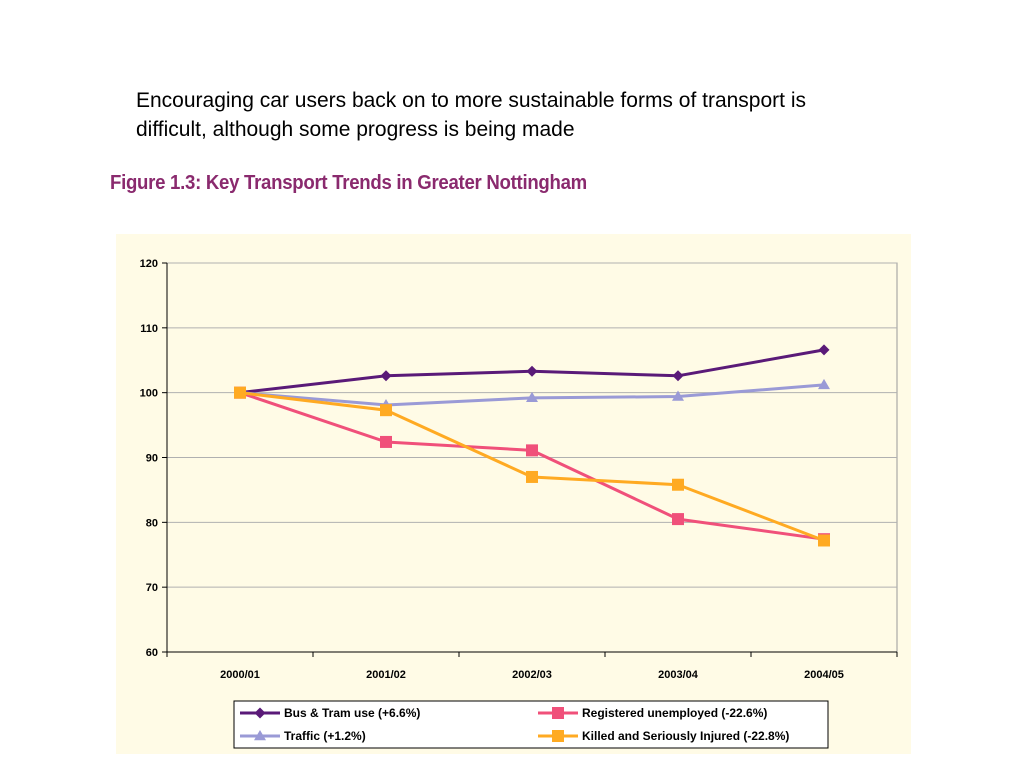 The width and height of the screenshot is (1024, 768). I want to click on y-tick-label: 60, so click(152, 653).